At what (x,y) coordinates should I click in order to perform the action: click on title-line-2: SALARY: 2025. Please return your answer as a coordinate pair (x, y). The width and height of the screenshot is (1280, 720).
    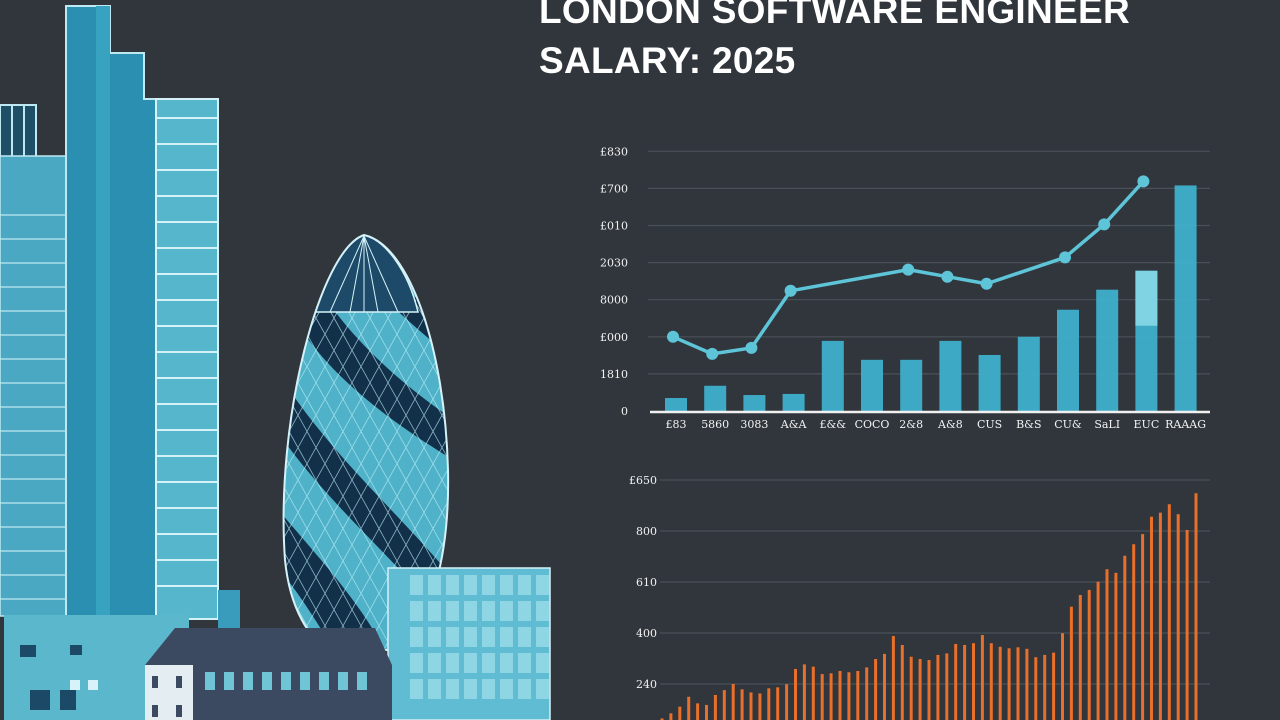
    Looking at the image, I should click on (667, 60).